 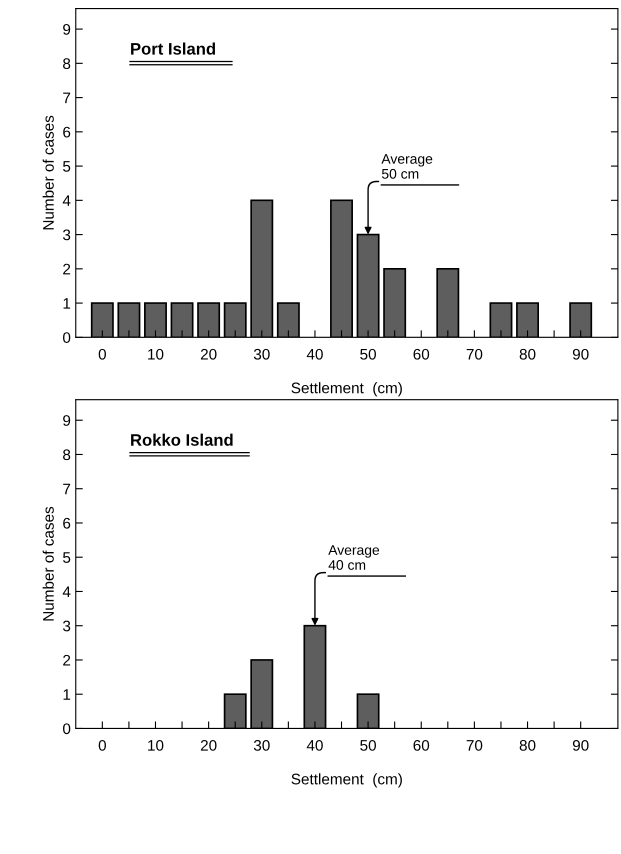 What do you see at coordinates (354, 557) in the screenshot?
I see `annotation: Average 40 cm` at bounding box center [354, 557].